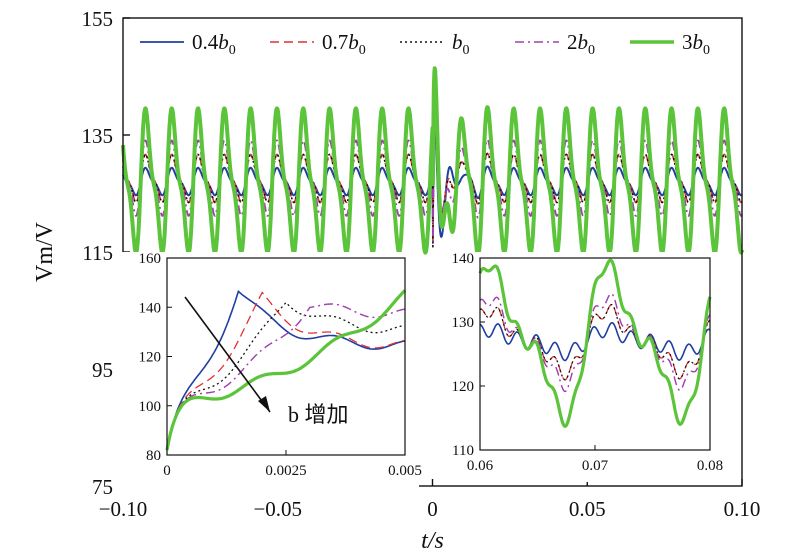  I want to click on inset1-y-tick-label: 160, so click(150, 259).